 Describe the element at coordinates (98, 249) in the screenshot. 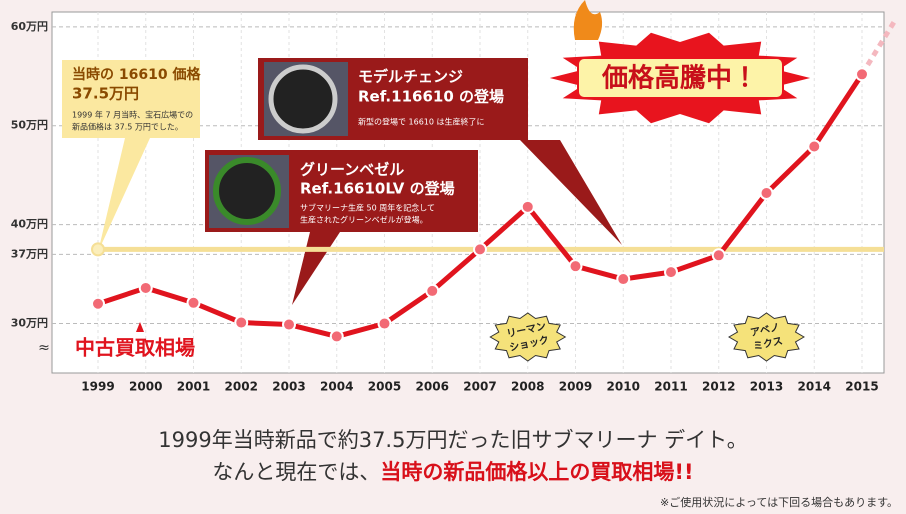

I see `reference-point` at that location.